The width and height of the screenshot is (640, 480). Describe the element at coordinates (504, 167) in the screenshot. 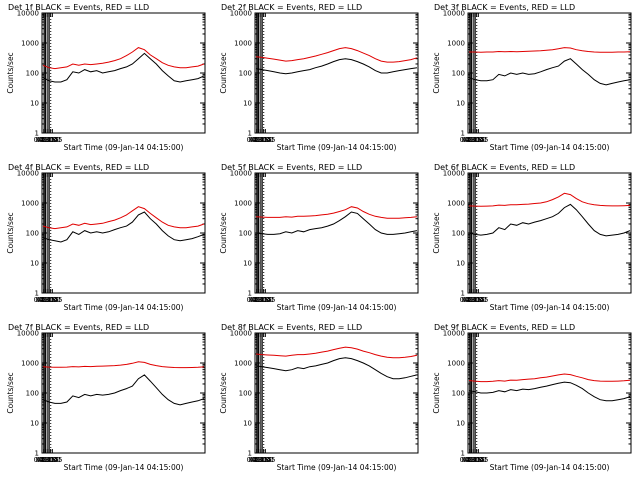

I see `panel-title: Det 6f BLACK = Events, RED = LLD` at that location.